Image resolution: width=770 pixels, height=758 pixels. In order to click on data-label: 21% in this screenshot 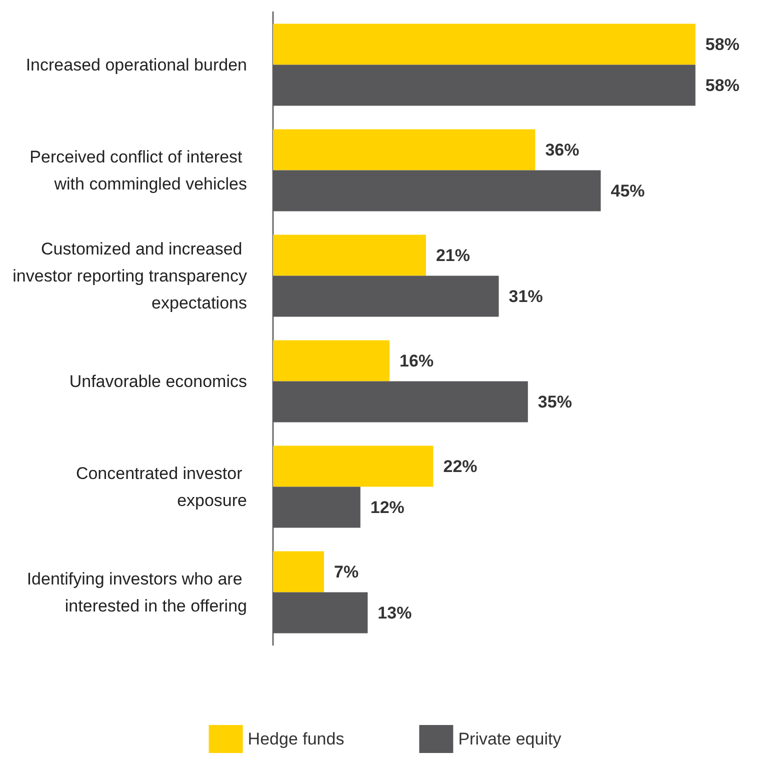, I will do `click(453, 255)`.